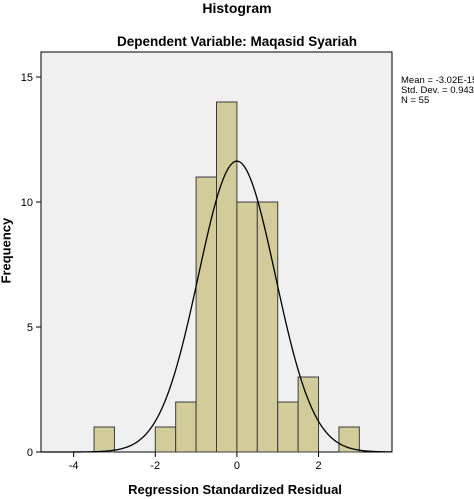 The height and width of the screenshot is (499, 474). Describe the element at coordinates (415, 100) in the screenshot. I see `stat-n: N = 55` at that location.